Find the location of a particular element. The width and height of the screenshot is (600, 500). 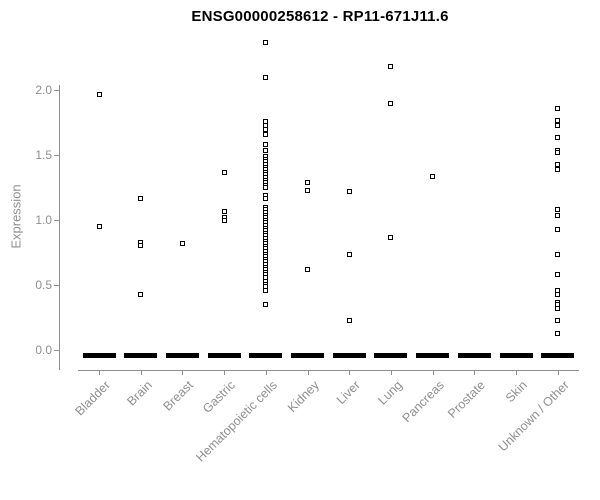

y-tick-label: 1.5 is located at coordinates (43, 155).